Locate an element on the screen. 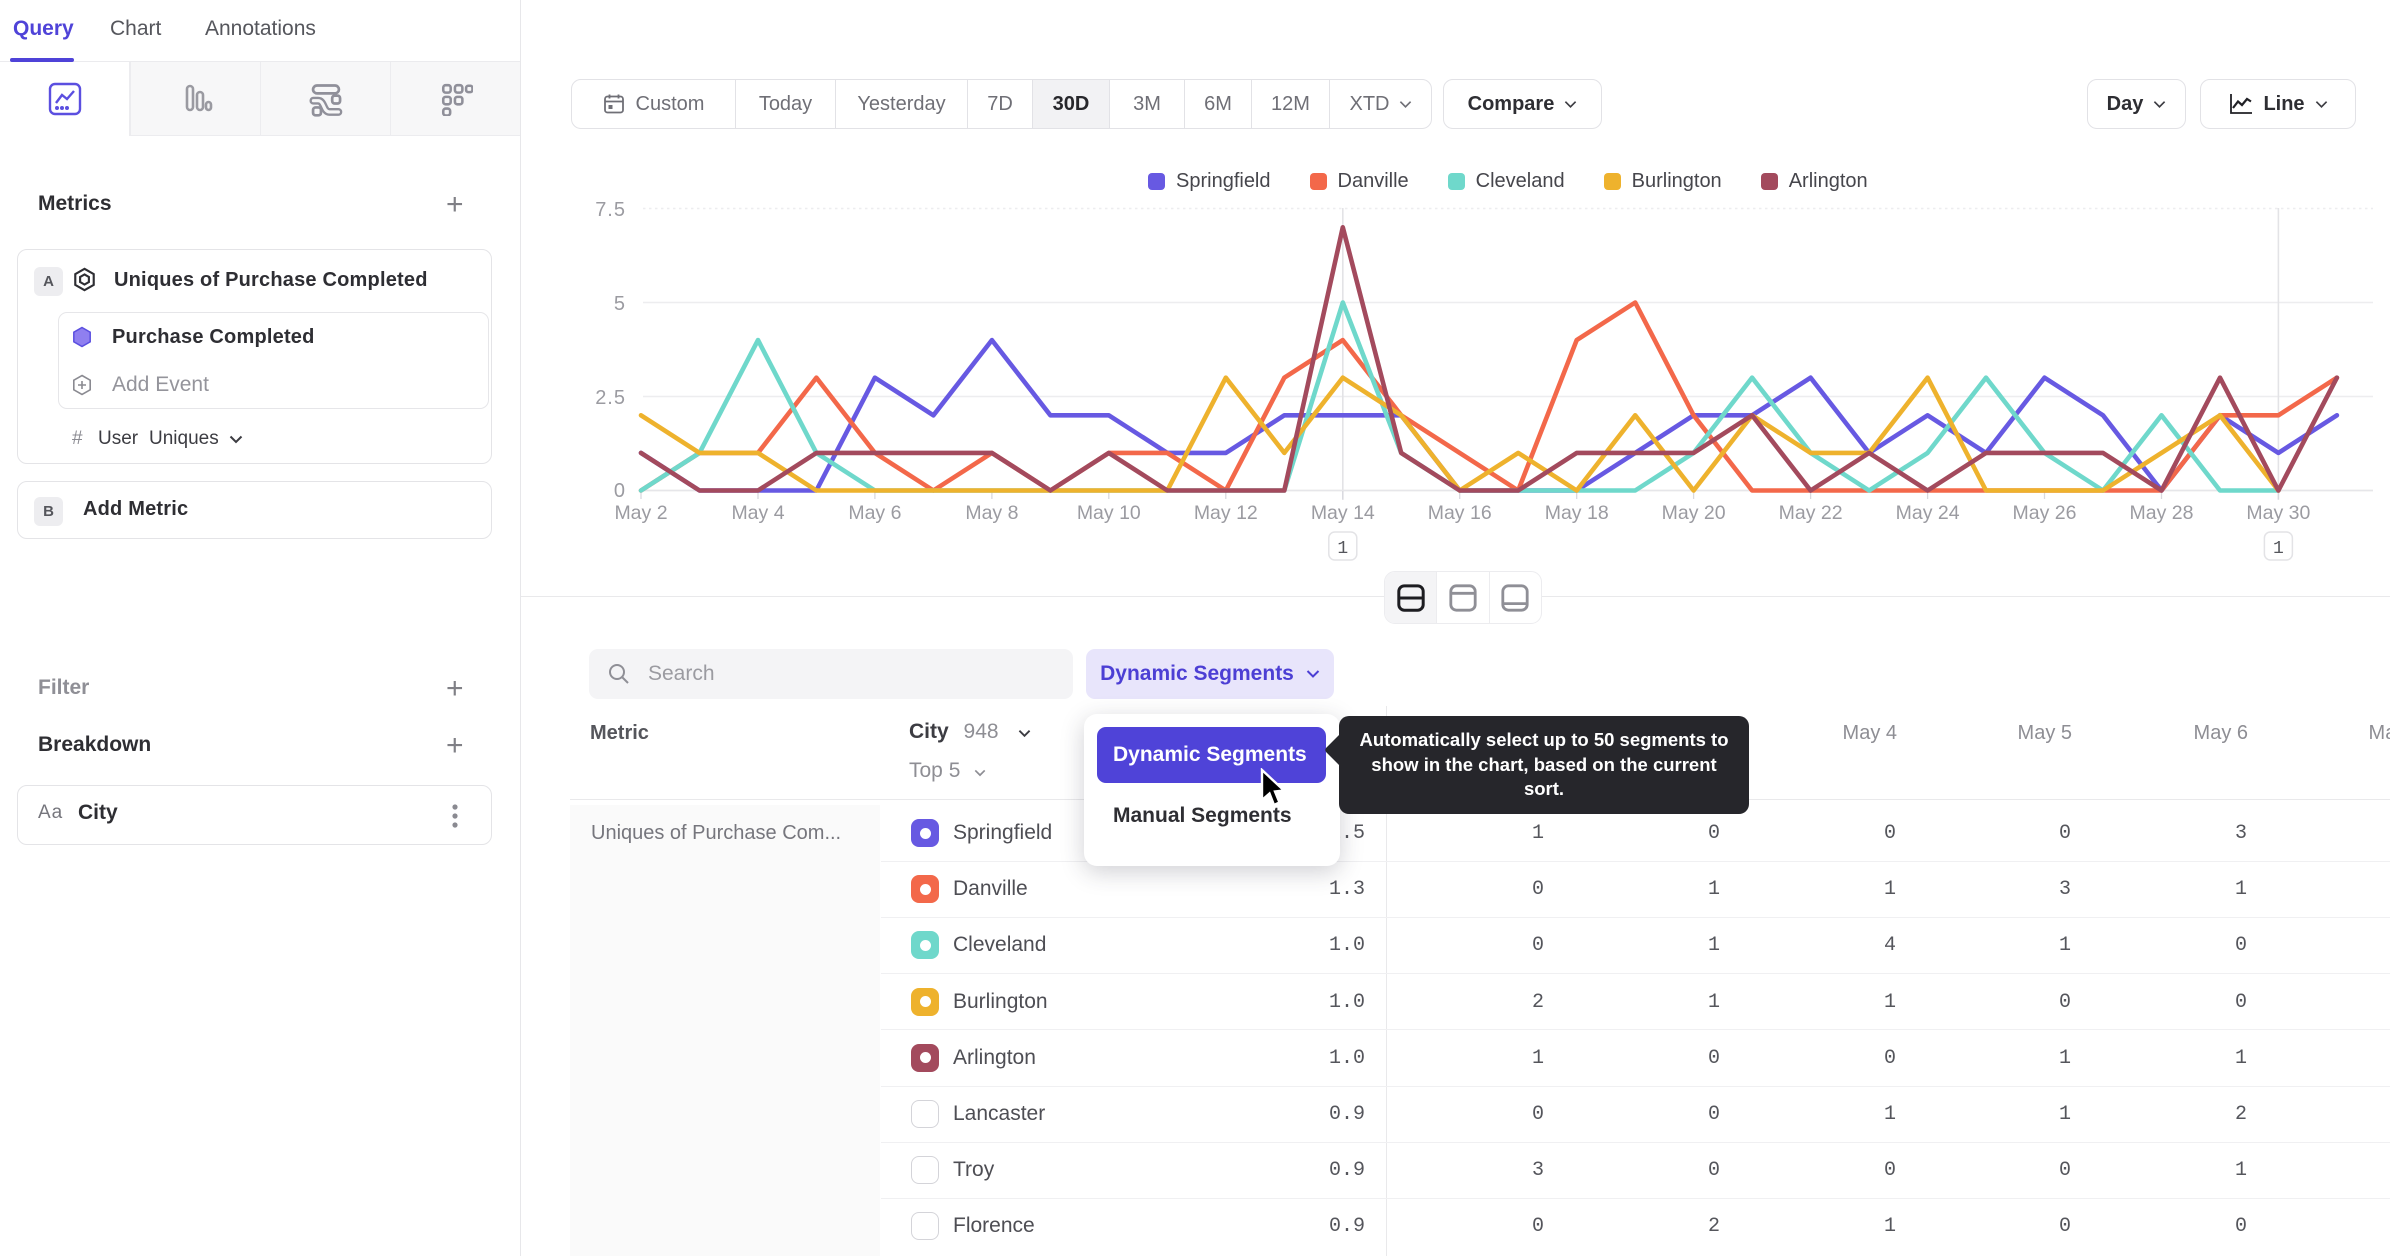  svg-text: May 2 is located at coordinates (640, 513).